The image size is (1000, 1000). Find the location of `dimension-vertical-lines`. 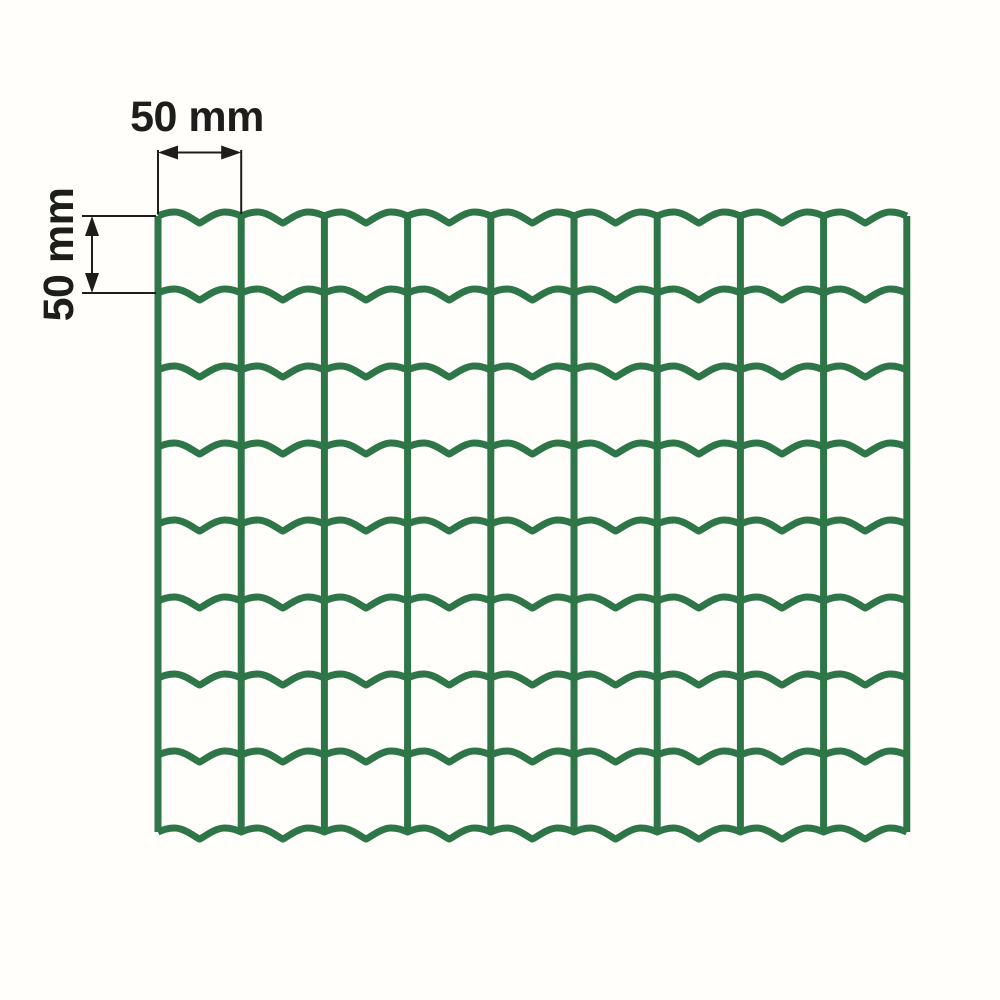

dimension-vertical-lines is located at coordinates (119, 254).